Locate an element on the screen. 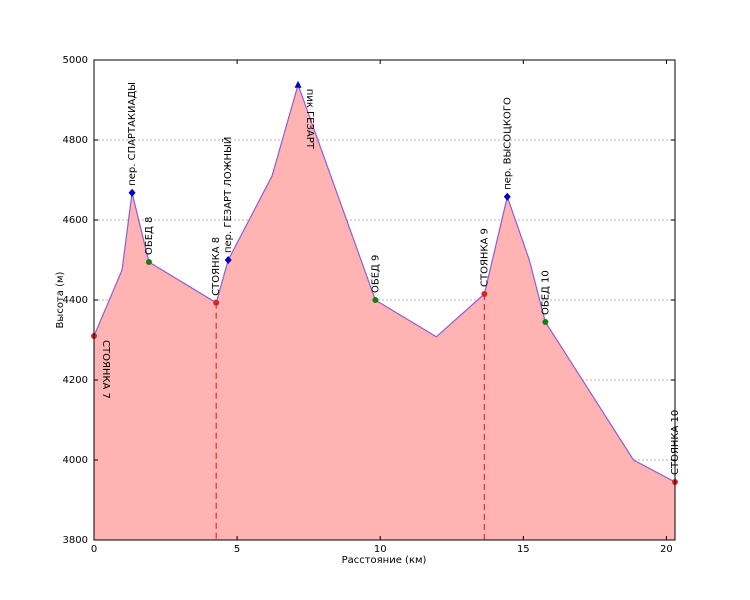  annotation-label: СТОЯНКА 8 is located at coordinates (216, 266).